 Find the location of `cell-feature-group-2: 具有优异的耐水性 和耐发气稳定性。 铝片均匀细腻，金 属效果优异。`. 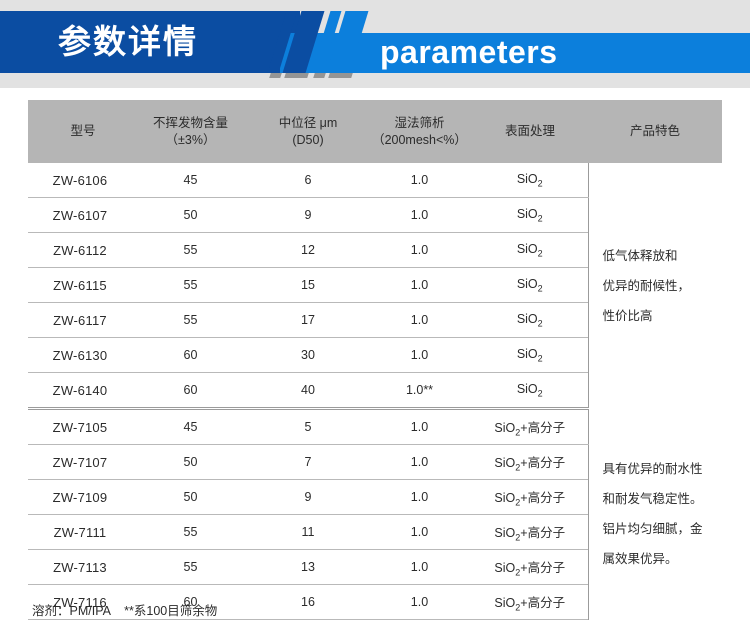

cell-feature-group-2: 具有优异的耐水性 和耐发气稳定性。 铝片均匀细腻，金 属效果优异。 is located at coordinates (654, 514).